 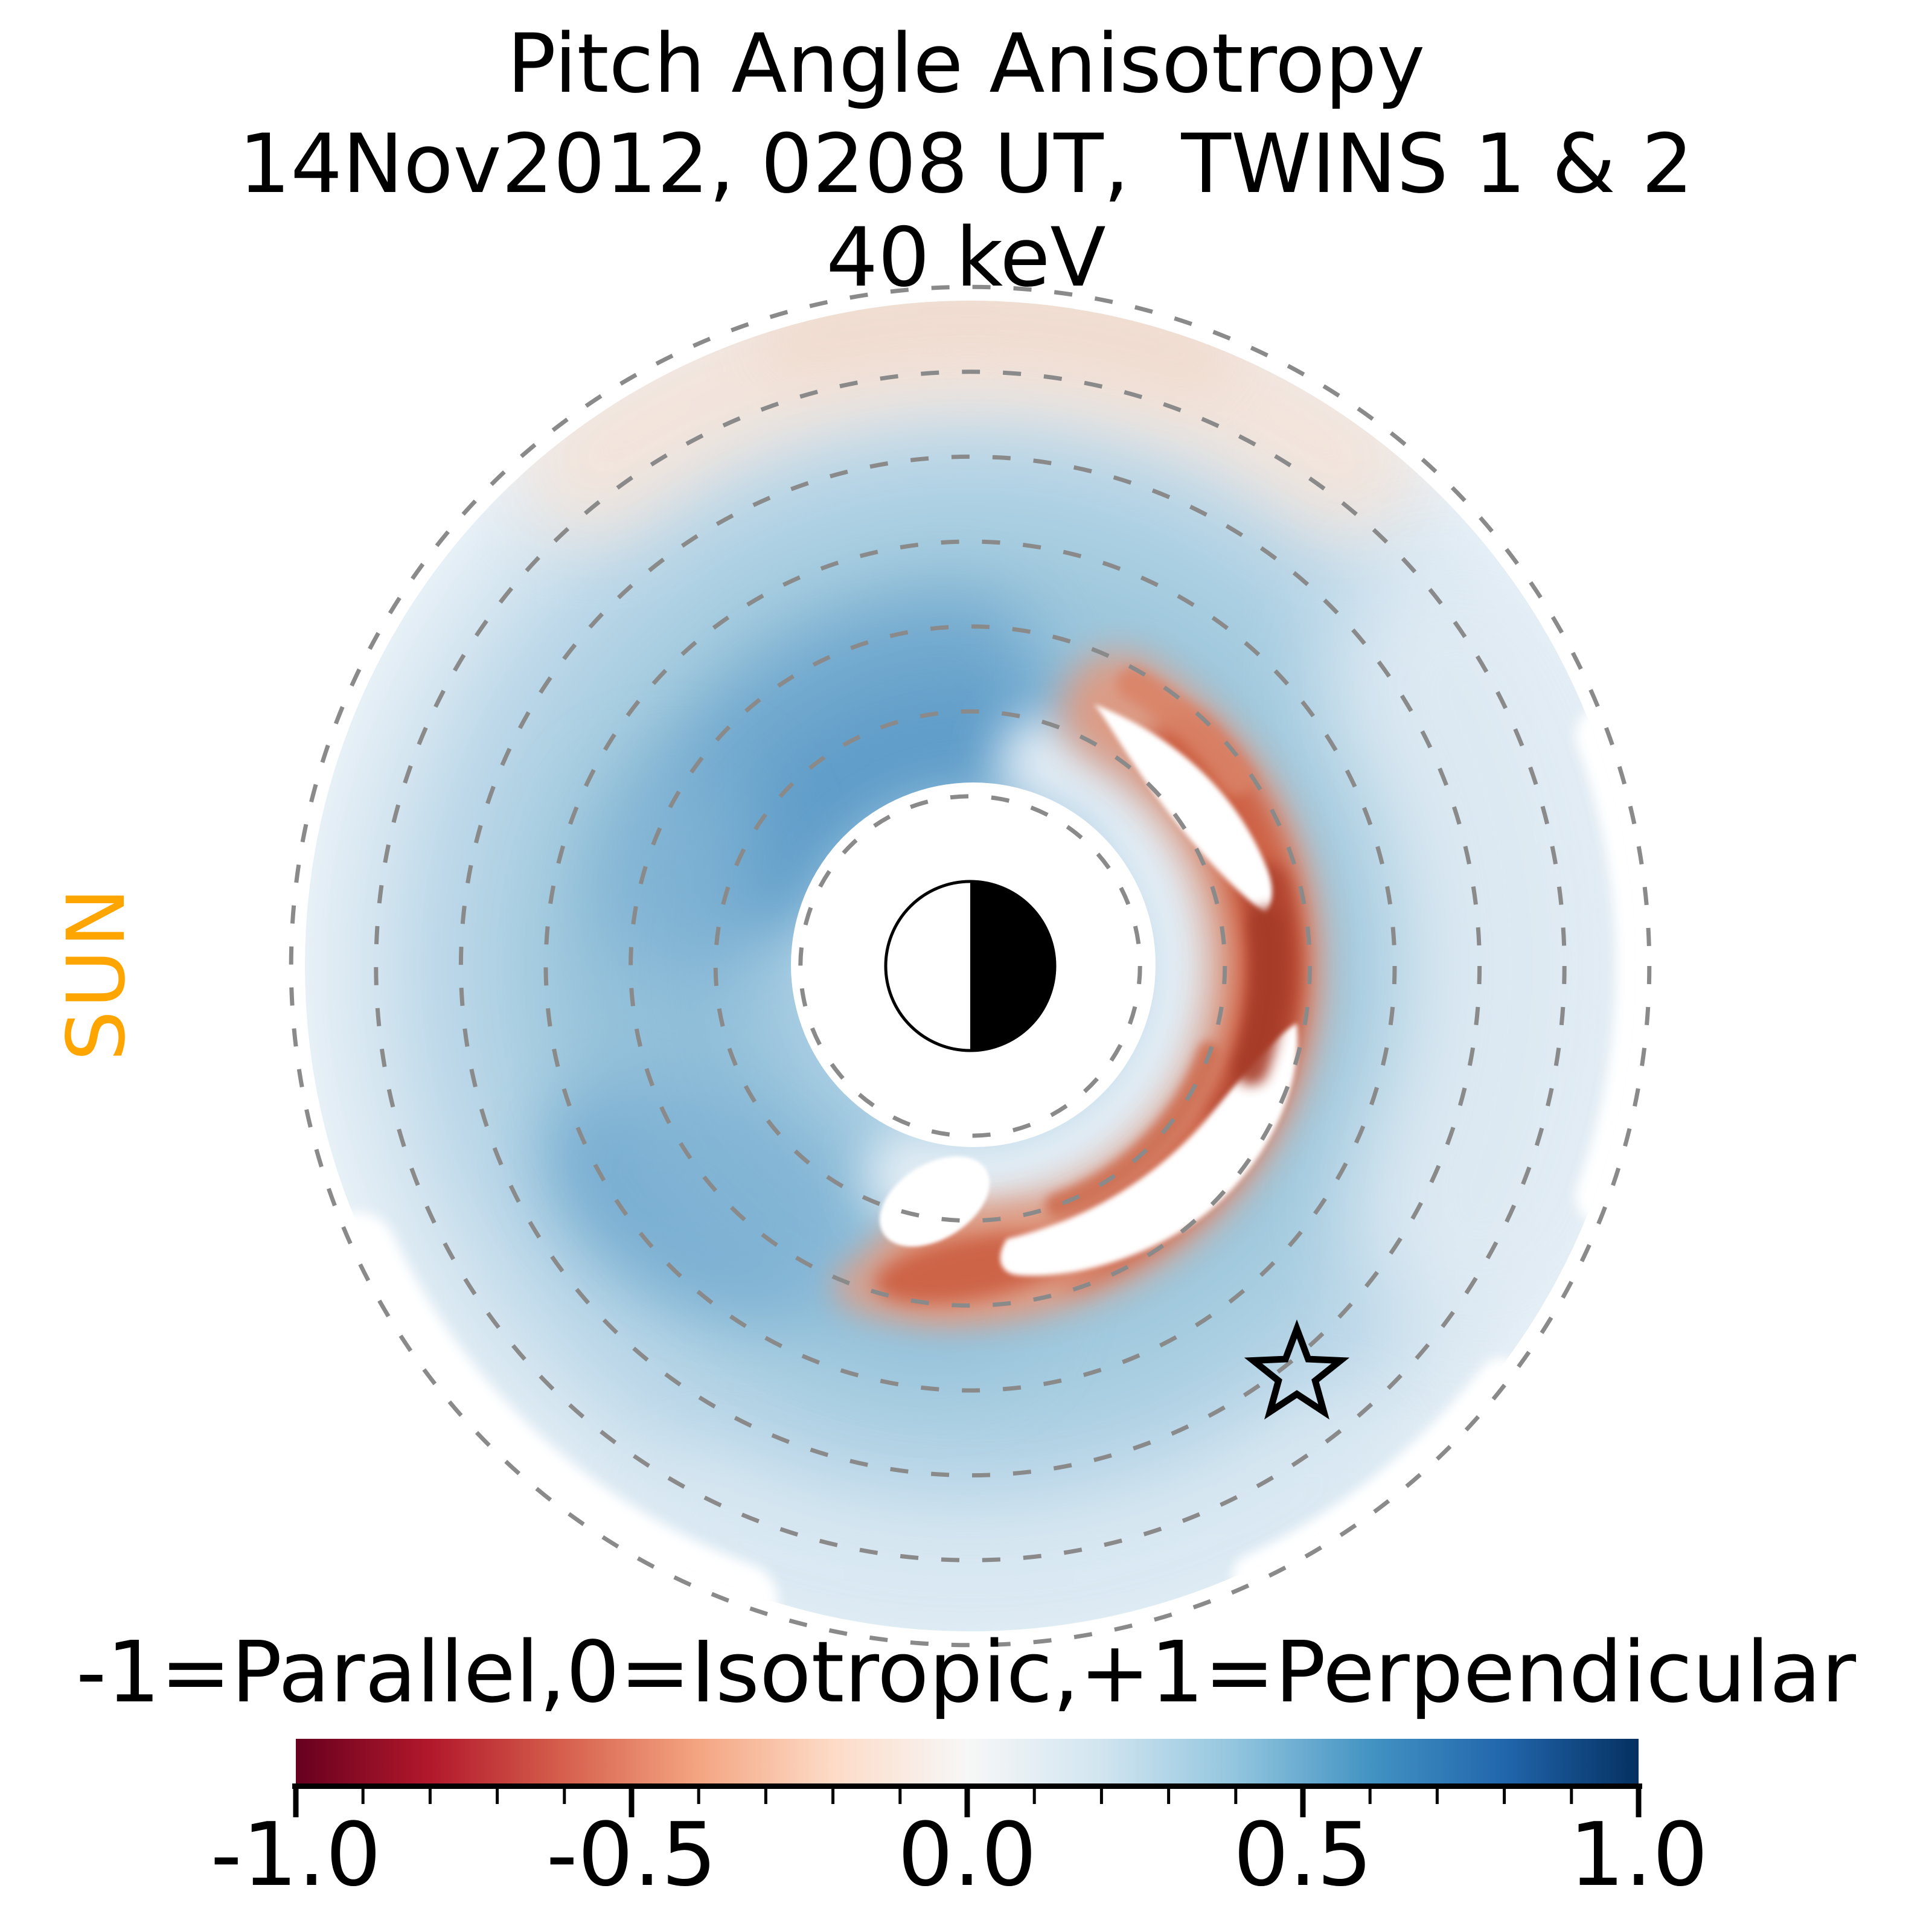 What do you see at coordinates (967, 1855) in the screenshot?
I see `colorbar-tick-label: 0.0` at bounding box center [967, 1855].